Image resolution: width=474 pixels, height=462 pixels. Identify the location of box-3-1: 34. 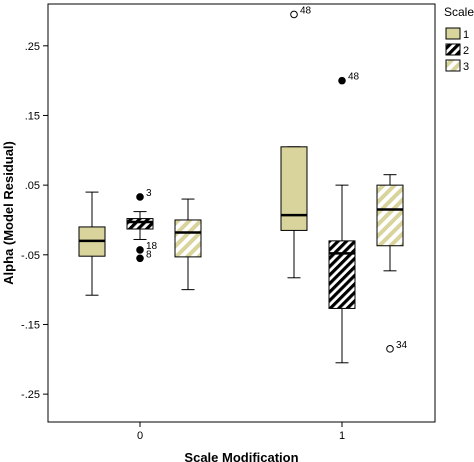
(392, 263).